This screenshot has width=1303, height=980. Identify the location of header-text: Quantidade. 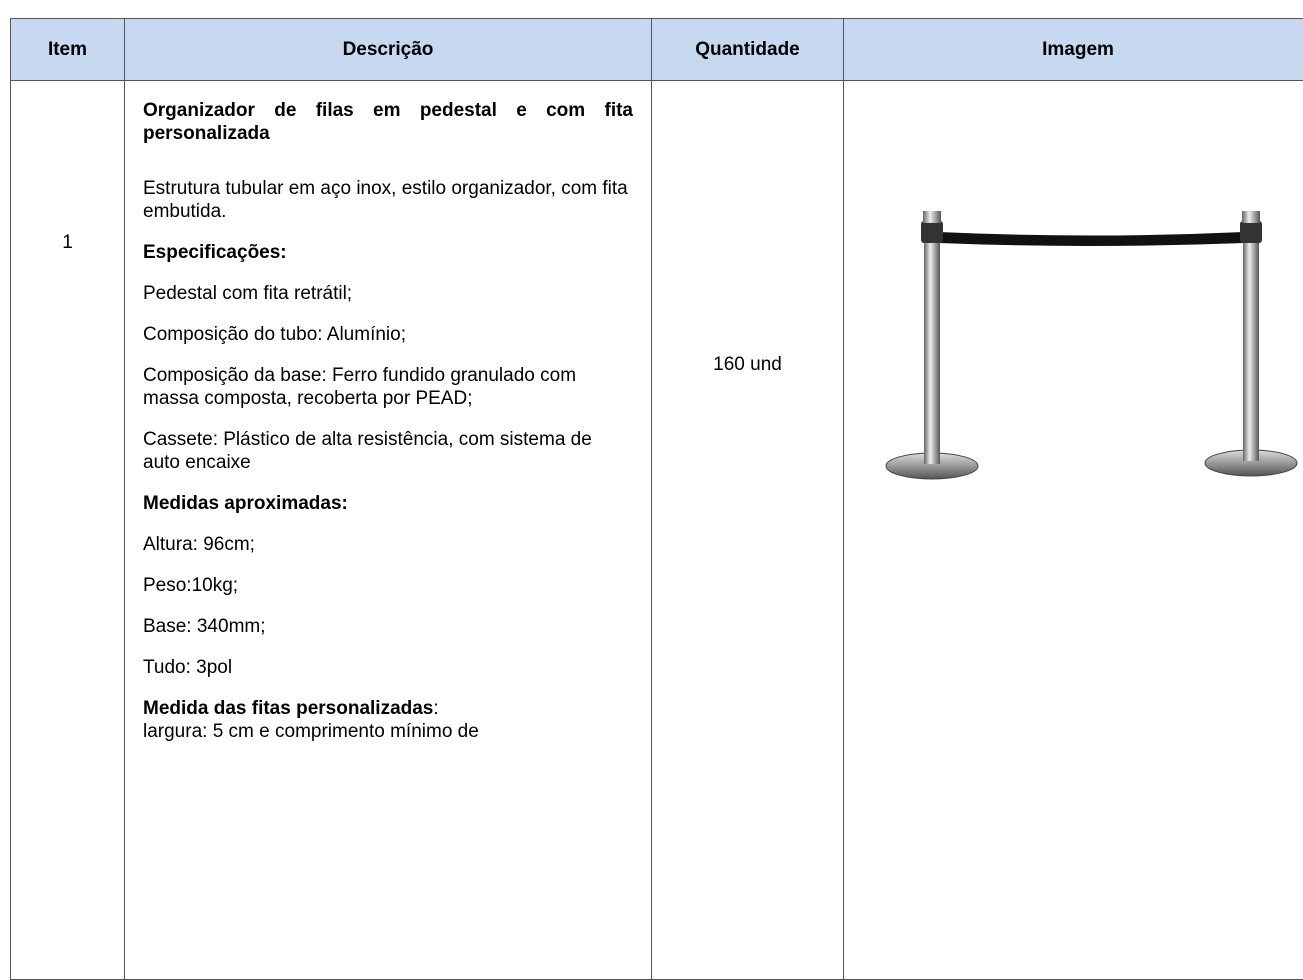
(747, 49).